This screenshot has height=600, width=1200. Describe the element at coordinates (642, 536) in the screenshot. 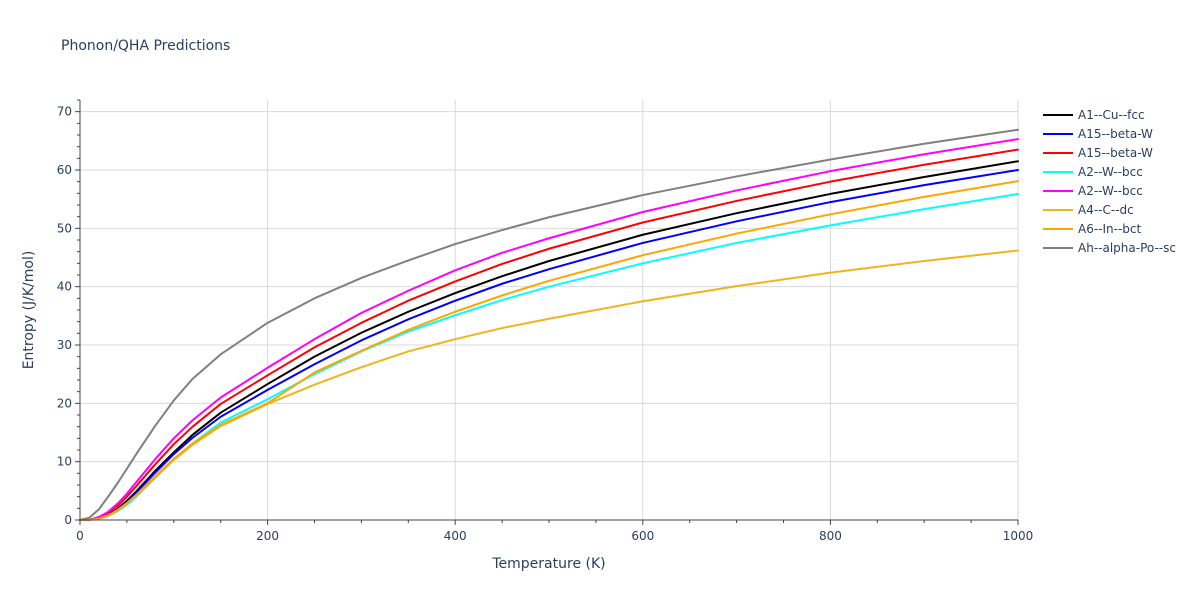

I see `x-tick-label: 600` at that location.